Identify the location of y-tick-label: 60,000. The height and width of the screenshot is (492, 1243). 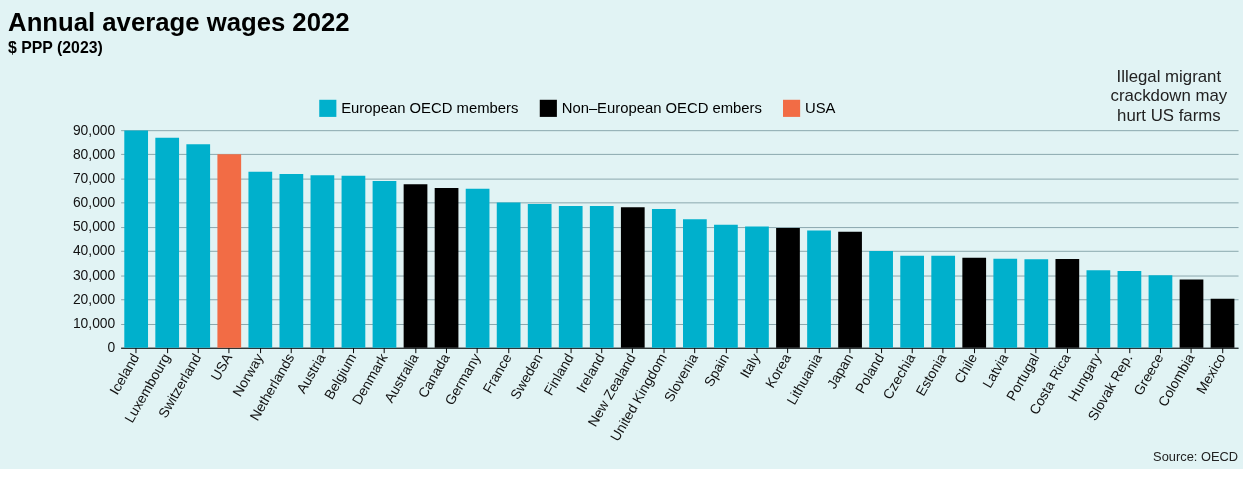
(94, 202).